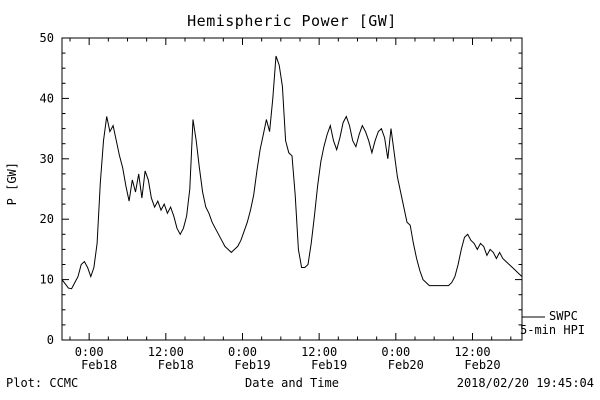 Image resolution: width=600 pixels, height=400 pixels. I want to click on x-axis-label: Date and Time, so click(292, 383).